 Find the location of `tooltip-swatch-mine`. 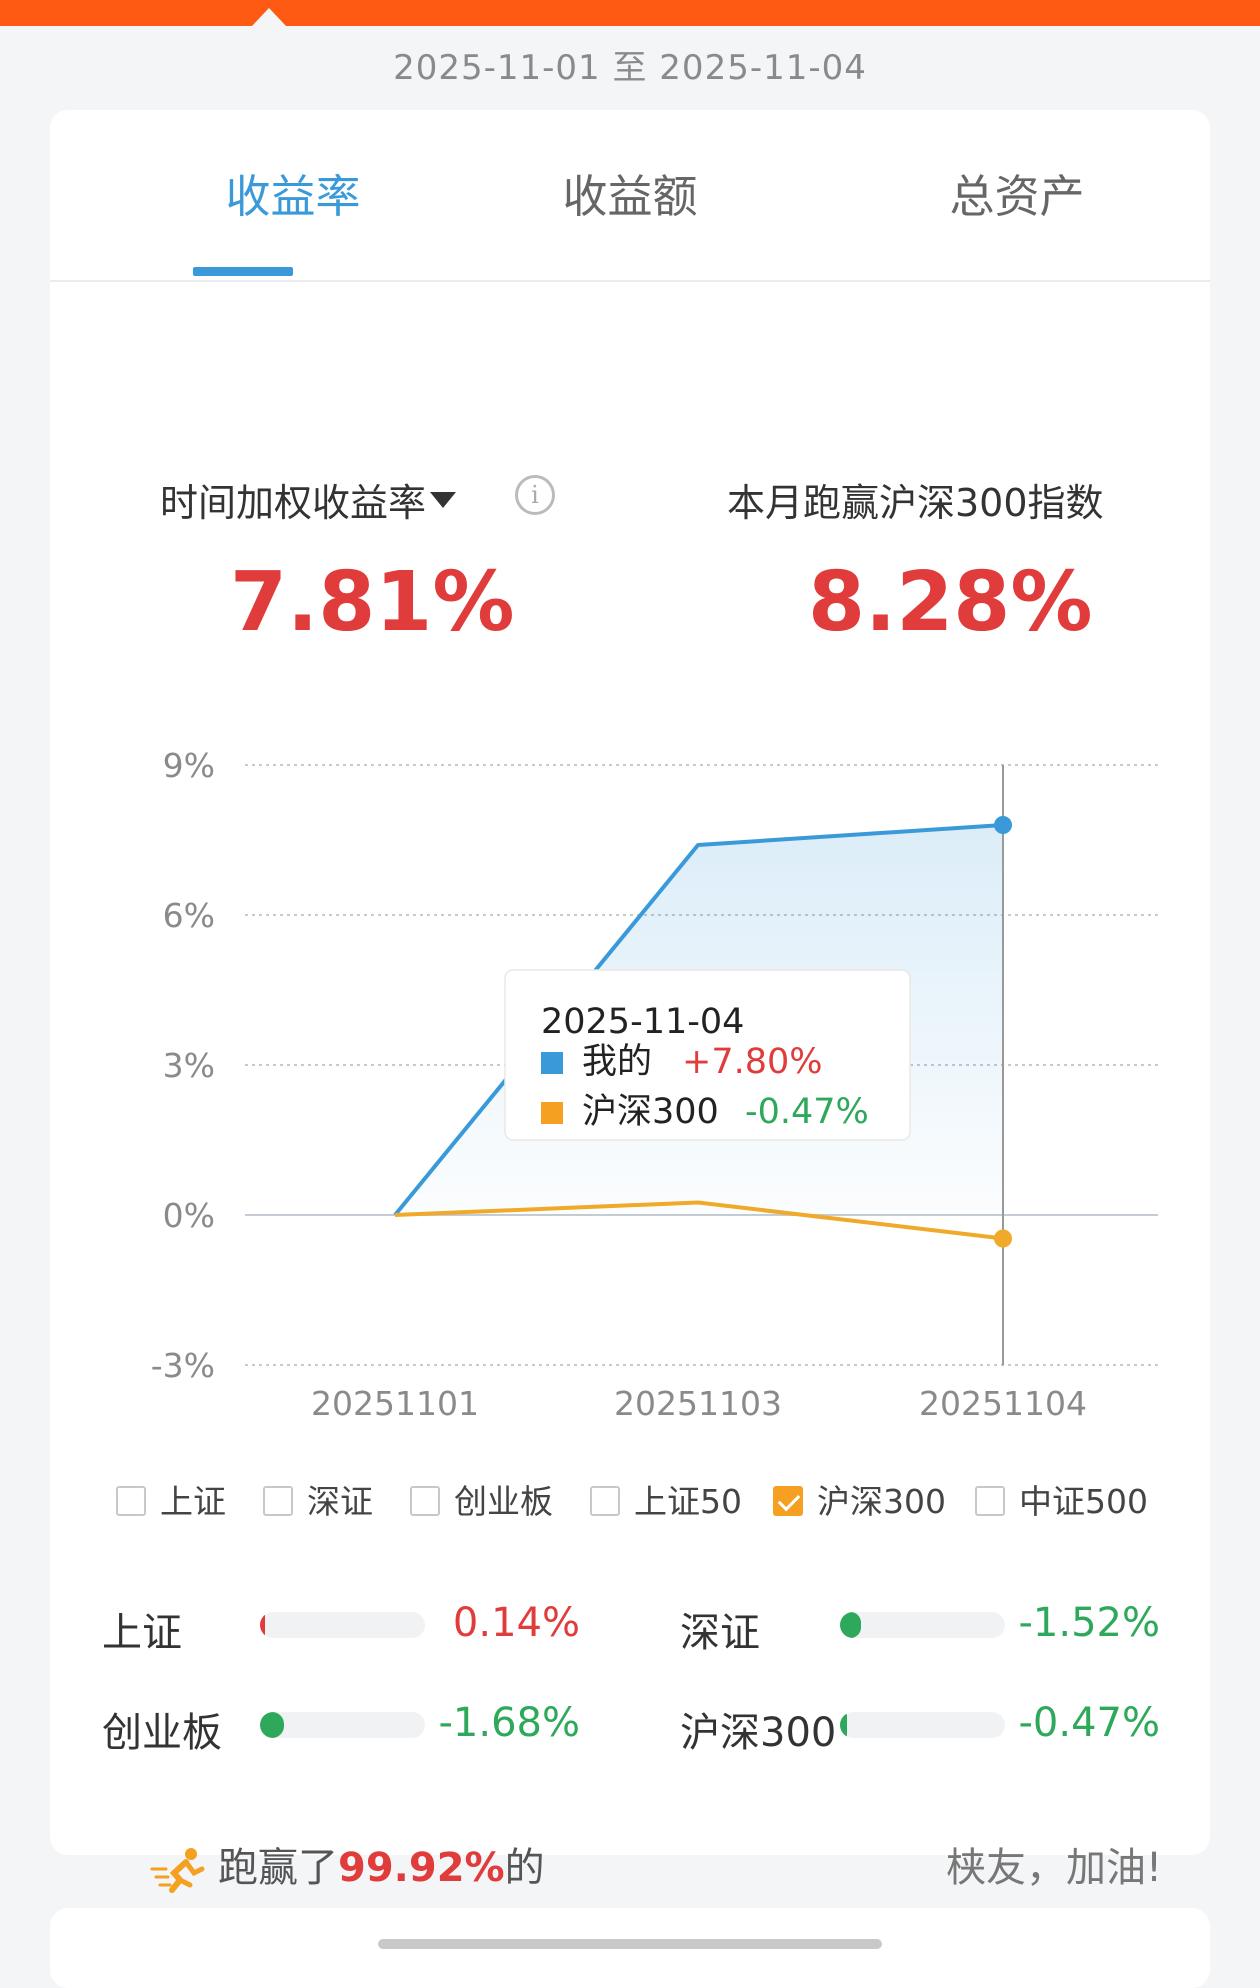

tooltip-swatch-mine is located at coordinates (552, 1063).